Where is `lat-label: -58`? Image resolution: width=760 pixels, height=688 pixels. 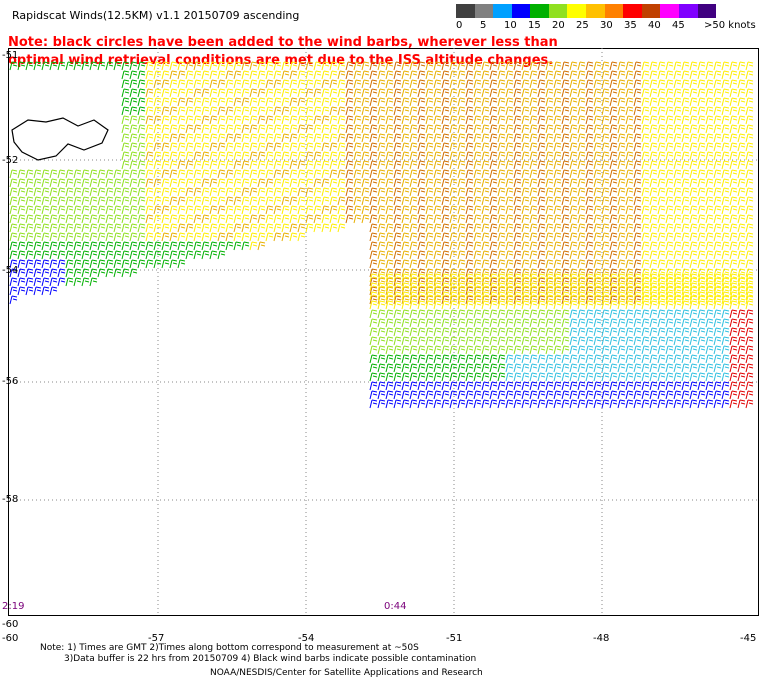 lat-label: -58 is located at coordinates (10, 499).